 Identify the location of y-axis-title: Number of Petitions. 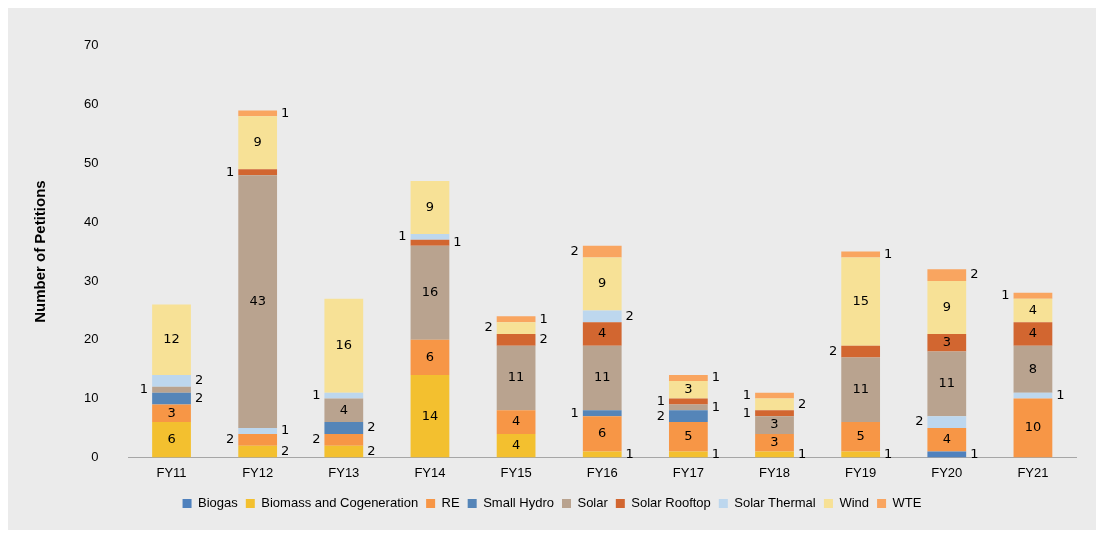
(40, 251).